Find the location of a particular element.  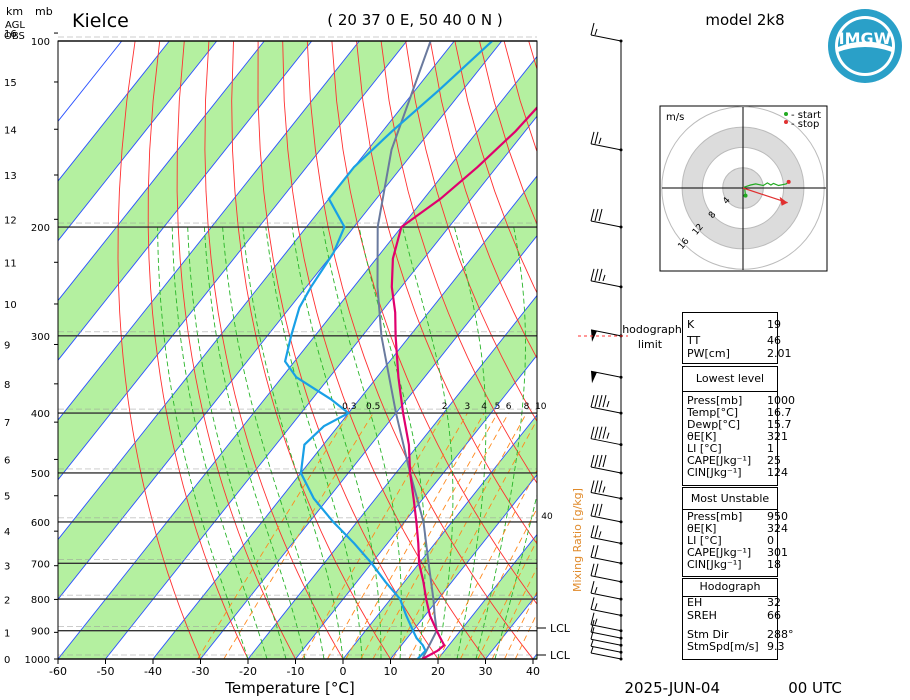

temperature-profile is located at coordinates (463, 382).